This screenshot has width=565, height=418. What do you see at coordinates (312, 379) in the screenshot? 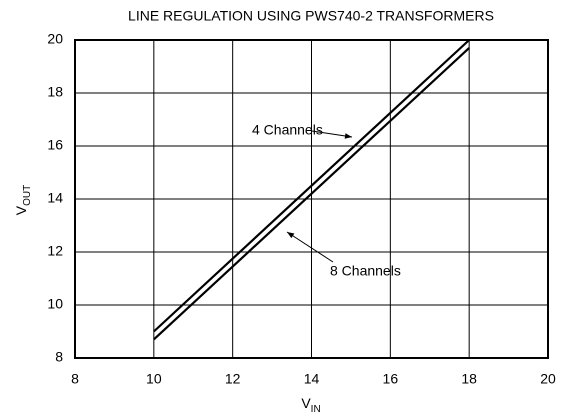
I see `x-tick-label: 14` at bounding box center [312, 379].